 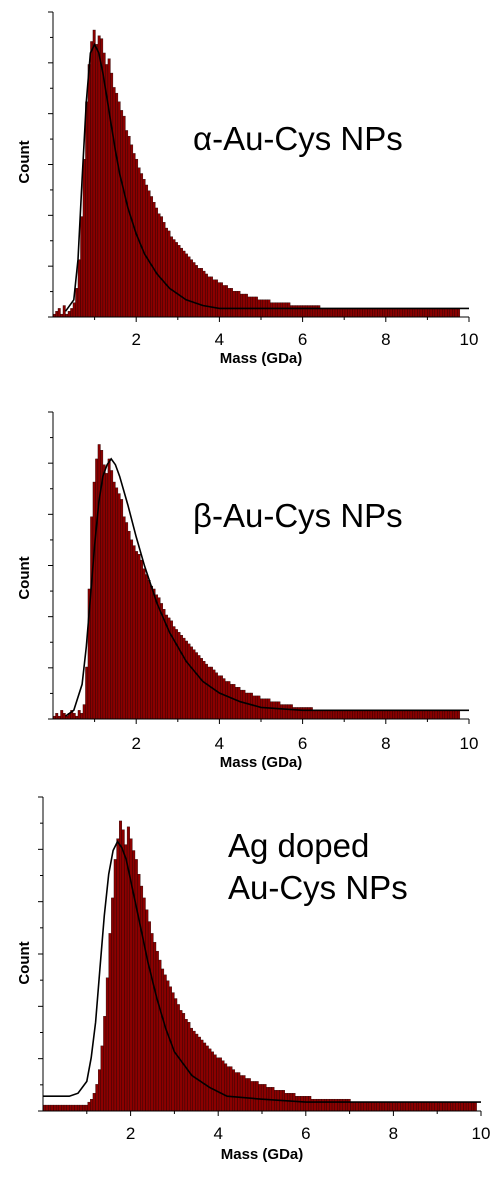 What do you see at coordinates (298, 515) in the screenshot?
I see `chart-annotation: β-Au-Cys NPs` at bounding box center [298, 515].